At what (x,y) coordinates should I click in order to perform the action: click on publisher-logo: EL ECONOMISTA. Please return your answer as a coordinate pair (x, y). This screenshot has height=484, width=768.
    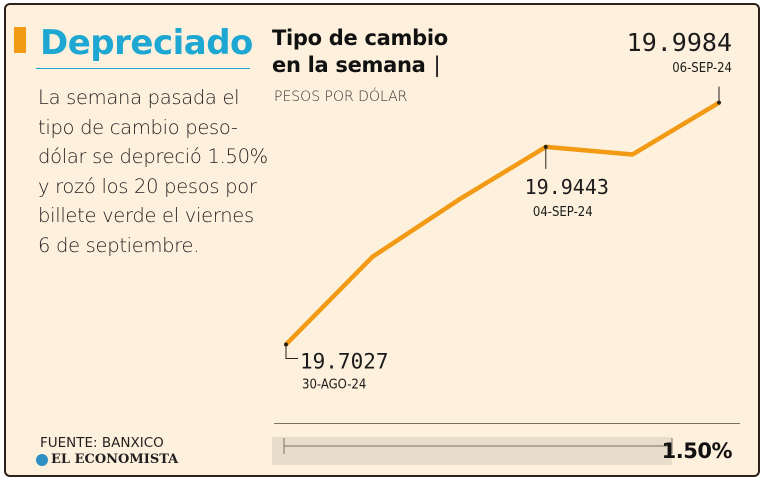
    Looking at the image, I should click on (107, 459).